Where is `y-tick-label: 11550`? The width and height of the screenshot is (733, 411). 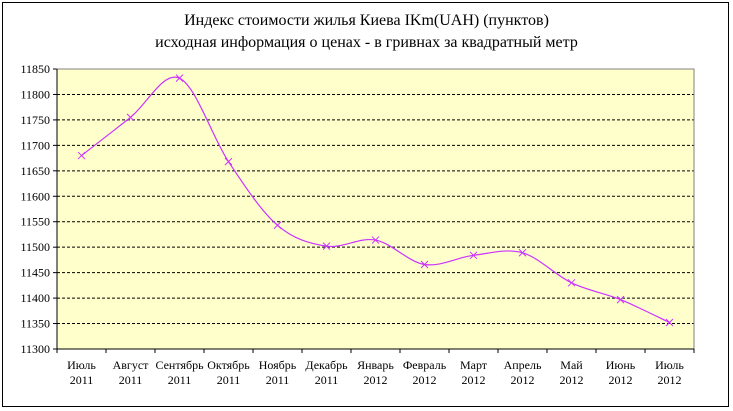 y-tick-label: 11550 is located at coordinates (35, 222).